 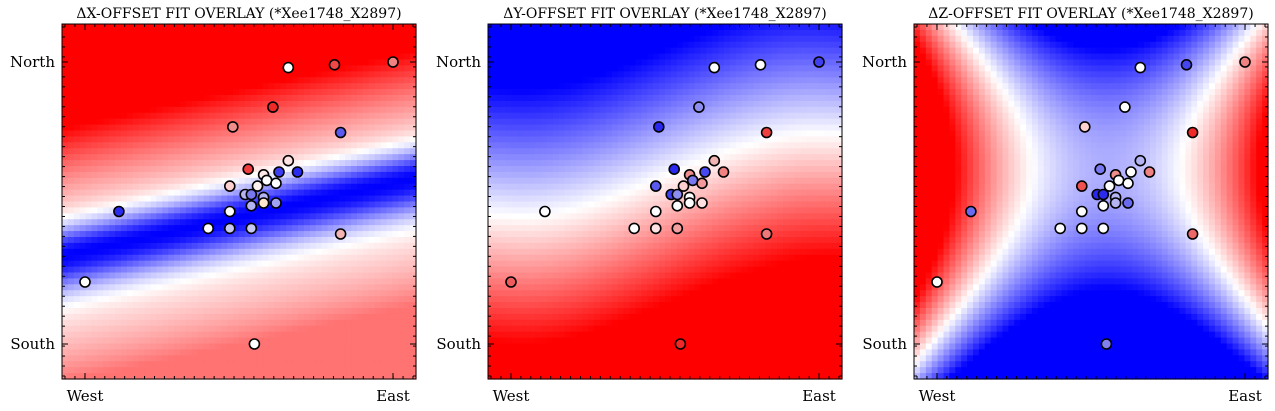 What do you see at coordinates (288, 160) in the screenshot?
I see `data-point` at bounding box center [288, 160].